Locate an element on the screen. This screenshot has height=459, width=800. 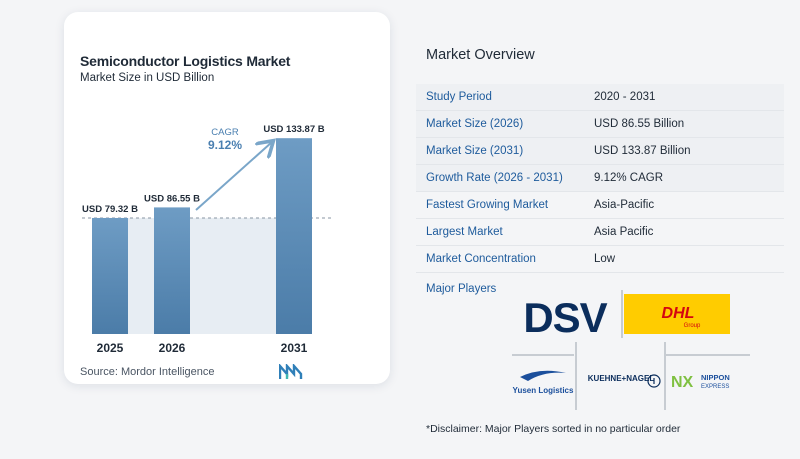
overview-value: USD 86.55 Billion is located at coordinates (639, 124).